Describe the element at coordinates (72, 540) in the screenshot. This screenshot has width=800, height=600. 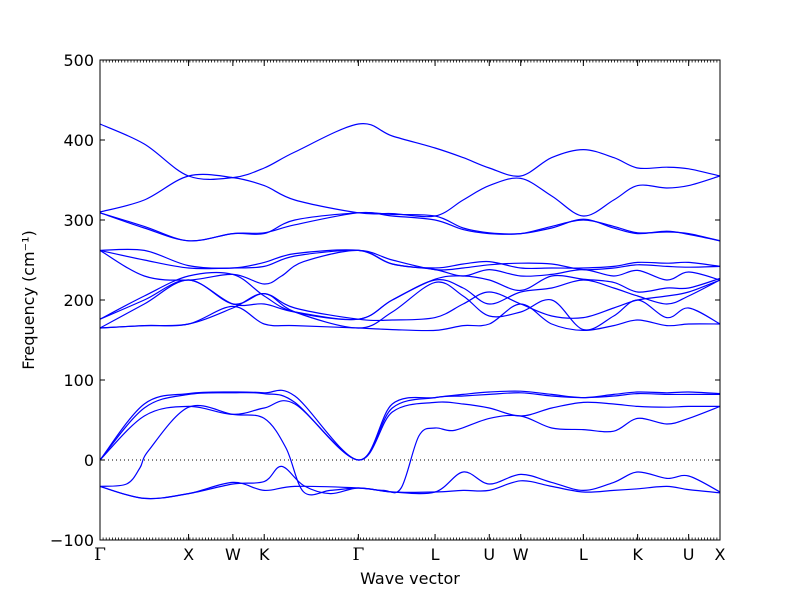
I see `y-tick-label: −100` at that location.